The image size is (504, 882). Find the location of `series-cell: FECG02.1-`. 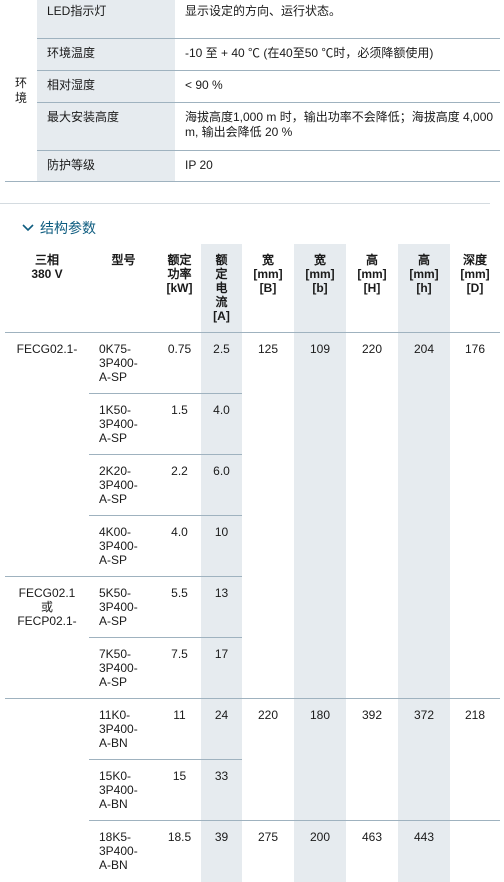

series-cell: FECG02.1- is located at coordinates (47, 454).